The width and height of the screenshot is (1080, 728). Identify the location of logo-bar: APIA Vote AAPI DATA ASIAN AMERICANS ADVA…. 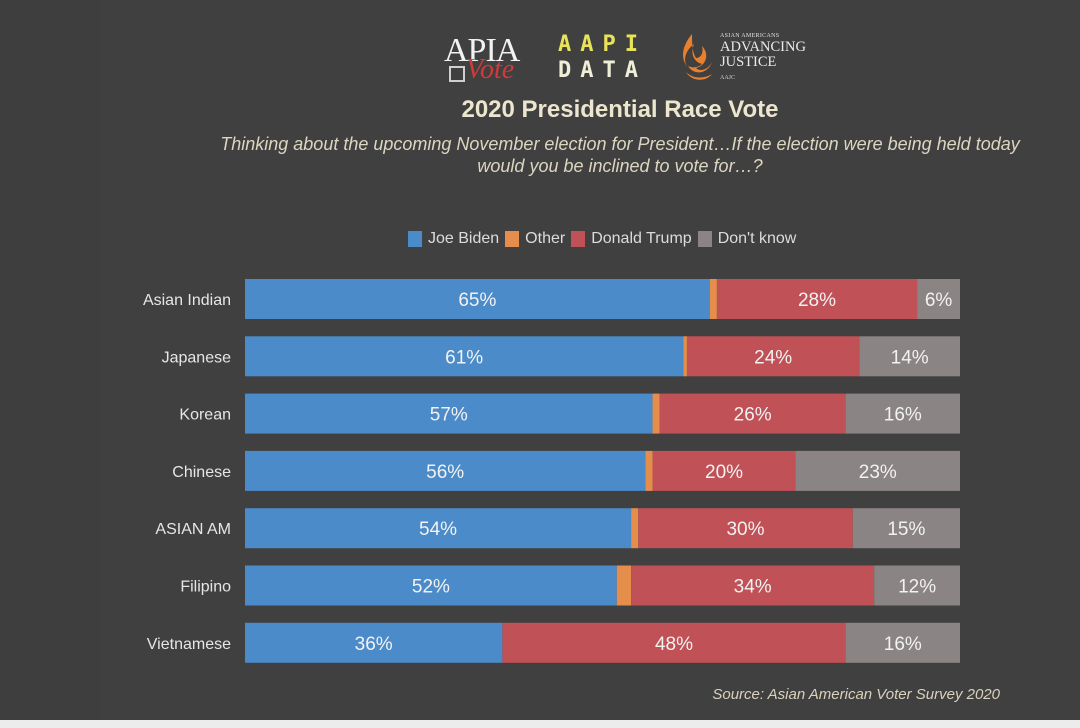
(640, 58).